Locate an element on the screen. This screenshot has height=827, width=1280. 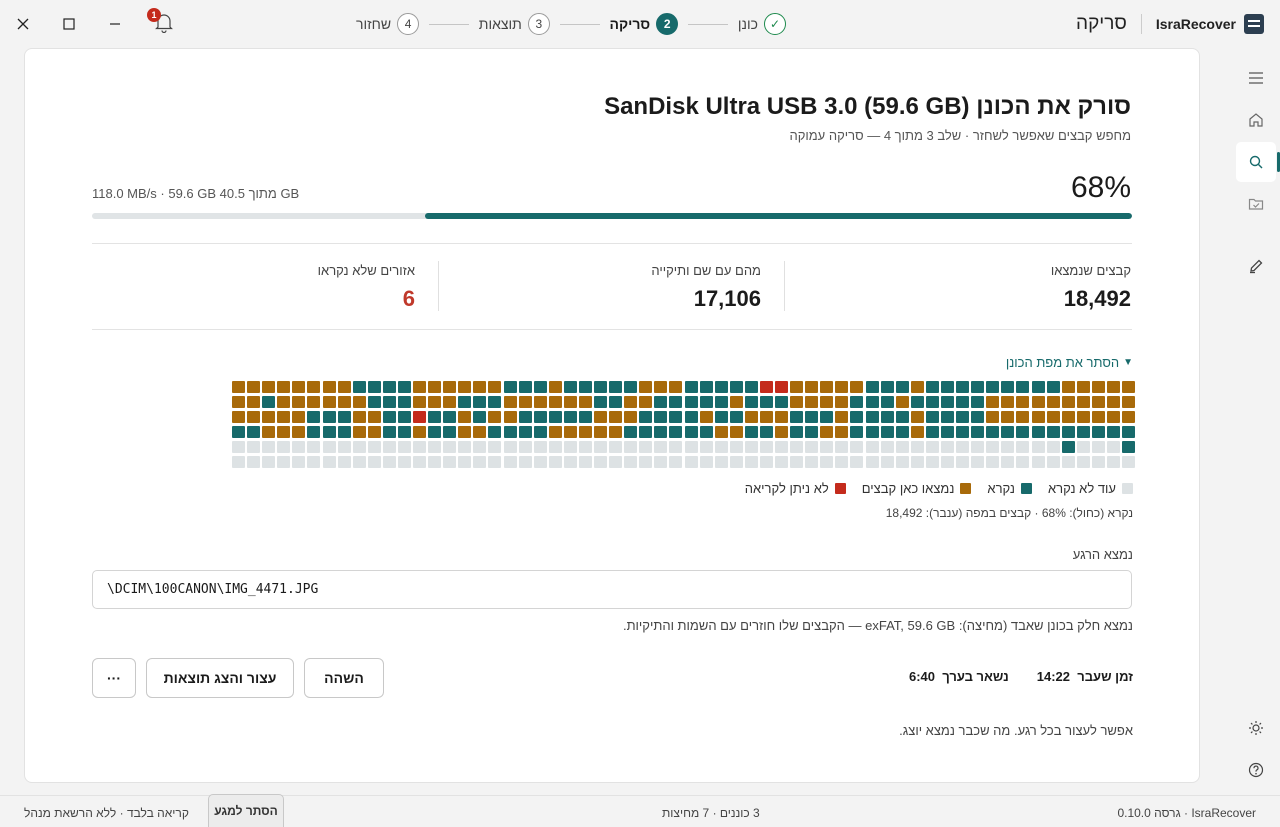
nav-home is located at coordinates (1256, 120).